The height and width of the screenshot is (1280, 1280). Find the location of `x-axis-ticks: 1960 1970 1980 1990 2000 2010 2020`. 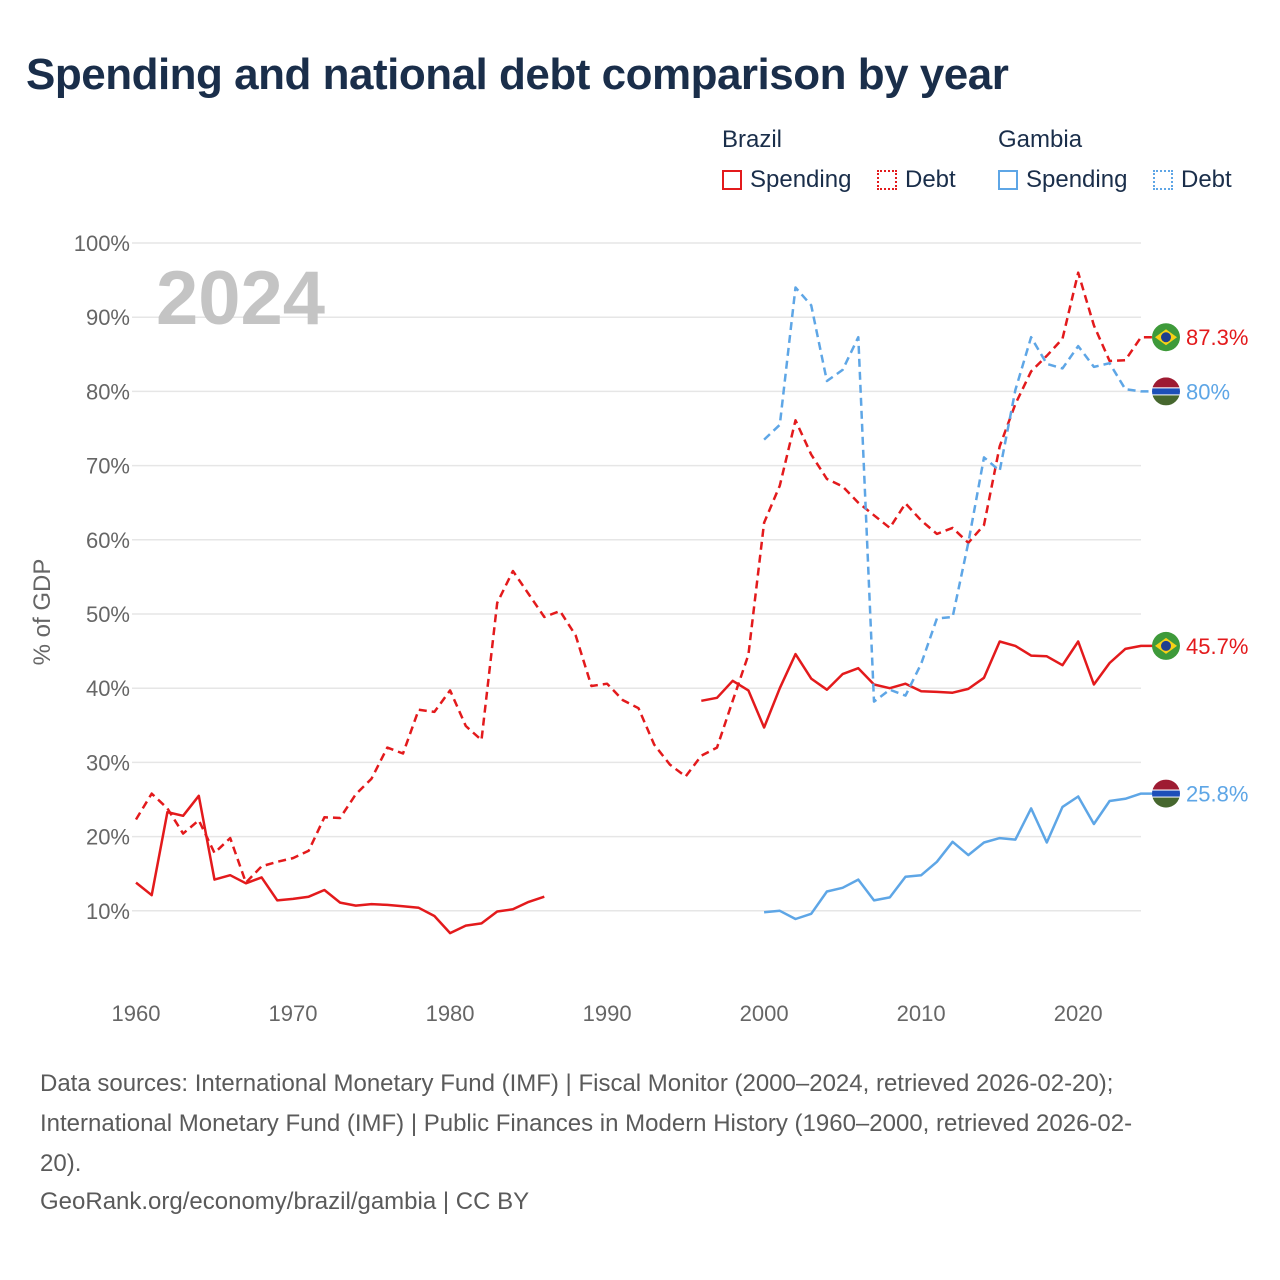

x-axis-ticks: 1960 1970 1980 1990 2000 2010 2020 is located at coordinates (607, 1013).